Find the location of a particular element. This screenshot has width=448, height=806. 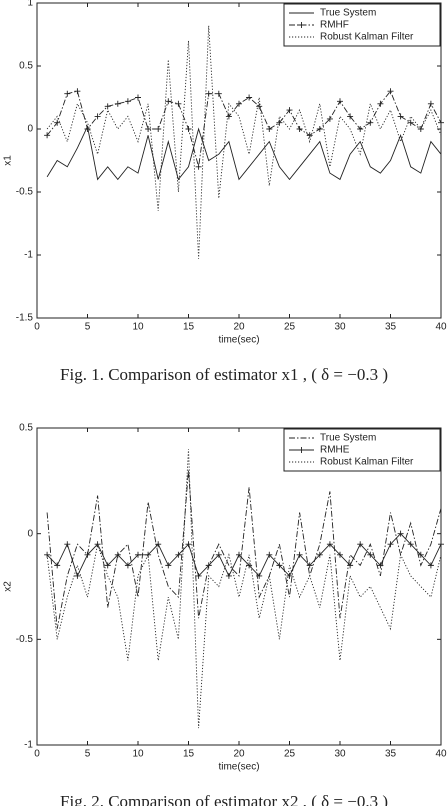

x-tick-label: 5 is located at coordinates (88, 327).